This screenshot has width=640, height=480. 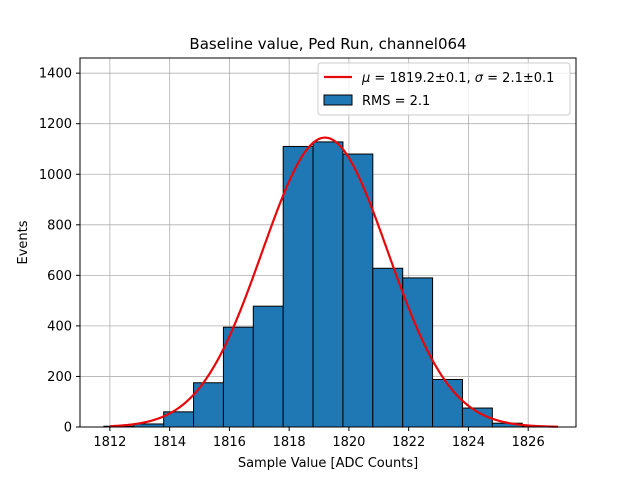 What do you see at coordinates (468, 442) in the screenshot?
I see `x-tick-label: 1824` at bounding box center [468, 442].